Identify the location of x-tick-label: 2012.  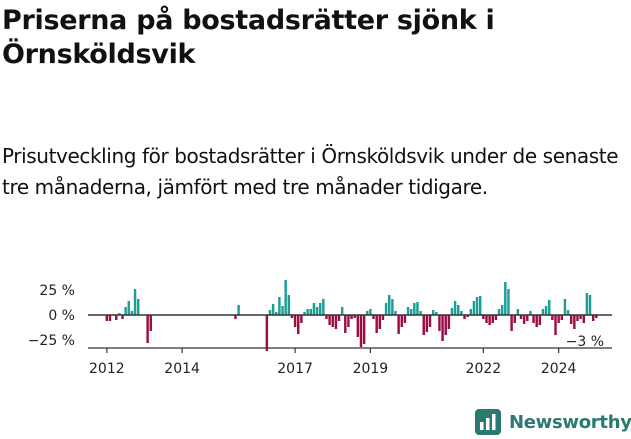
(107, 369).